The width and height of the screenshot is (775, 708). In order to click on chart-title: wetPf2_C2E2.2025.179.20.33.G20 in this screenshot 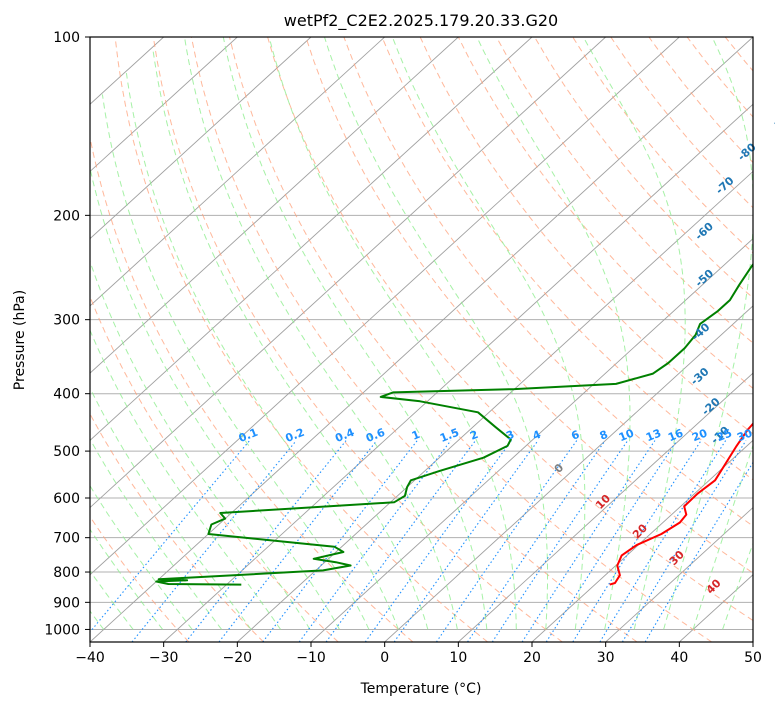, I will do `click(421, 21)`.